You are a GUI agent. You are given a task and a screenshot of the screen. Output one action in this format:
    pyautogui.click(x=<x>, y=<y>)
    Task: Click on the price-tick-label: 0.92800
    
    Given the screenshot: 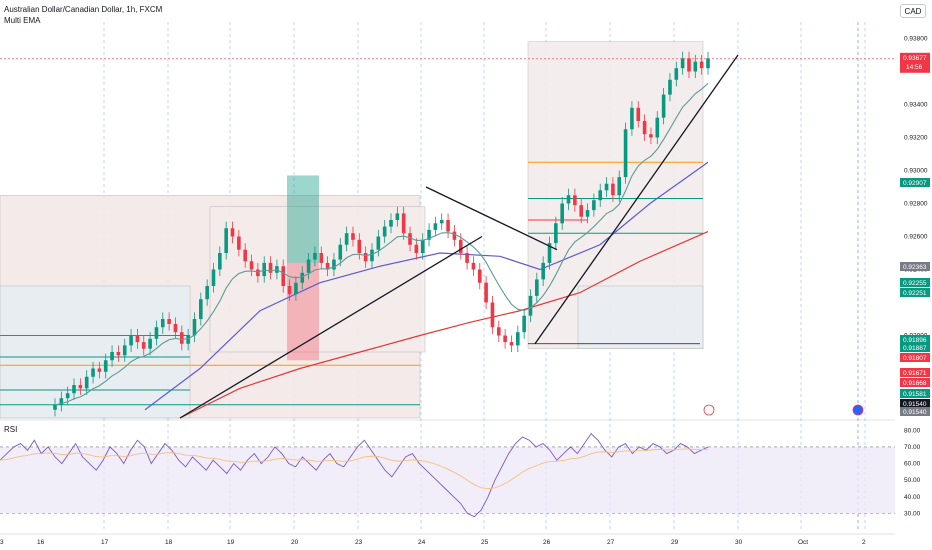 What is the action you would take?
    pyautogui.click(x=916, y=204)
    